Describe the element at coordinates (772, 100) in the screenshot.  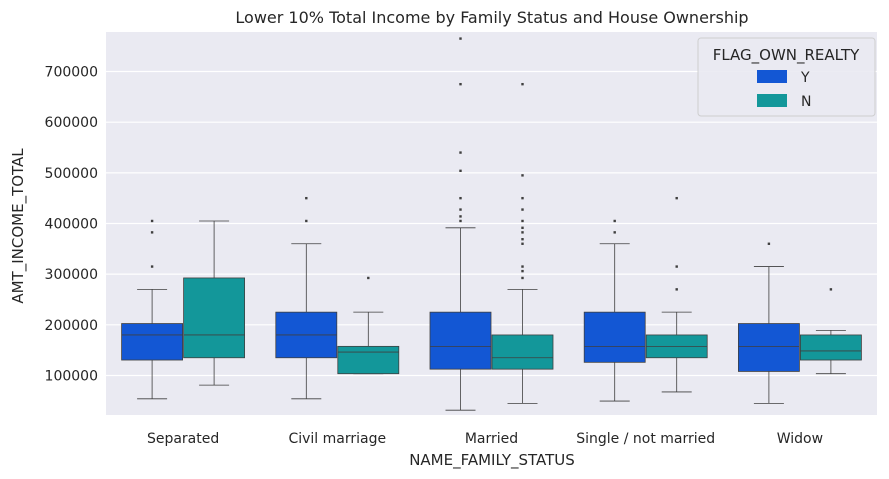
I see `legend-swatch-n` at that location.